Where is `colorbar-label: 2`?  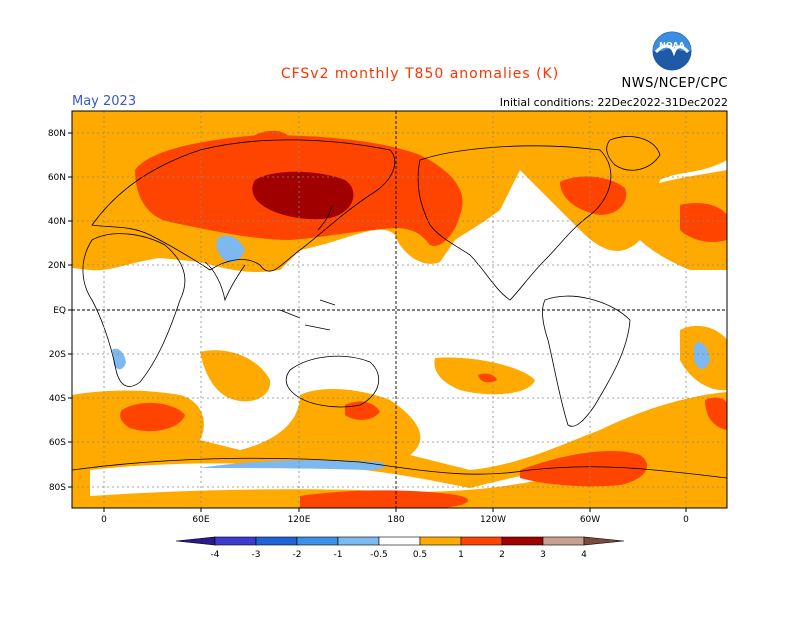
colorbar-label: 2 is located at coordinates (502, 555).